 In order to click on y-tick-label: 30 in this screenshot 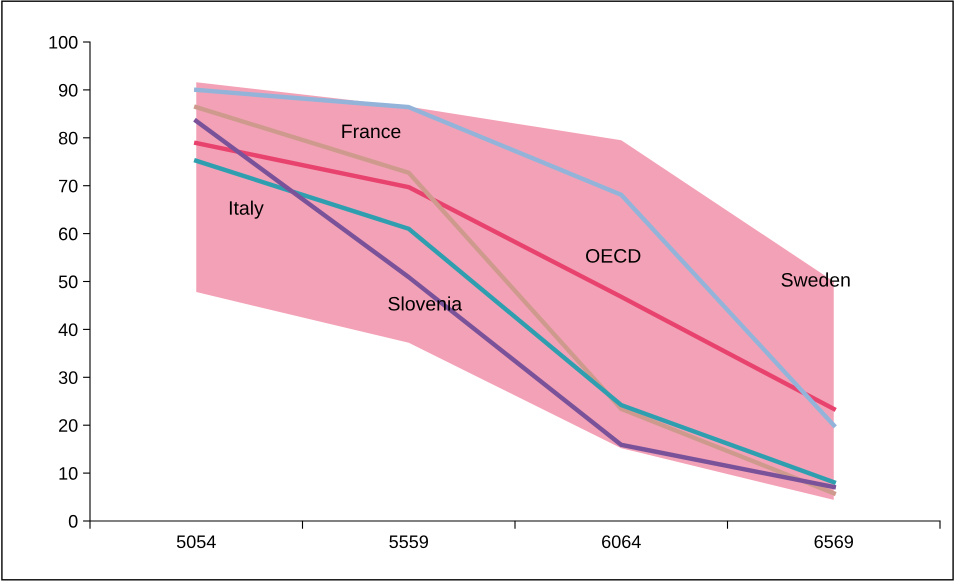, I will do `click(68, 377)`.